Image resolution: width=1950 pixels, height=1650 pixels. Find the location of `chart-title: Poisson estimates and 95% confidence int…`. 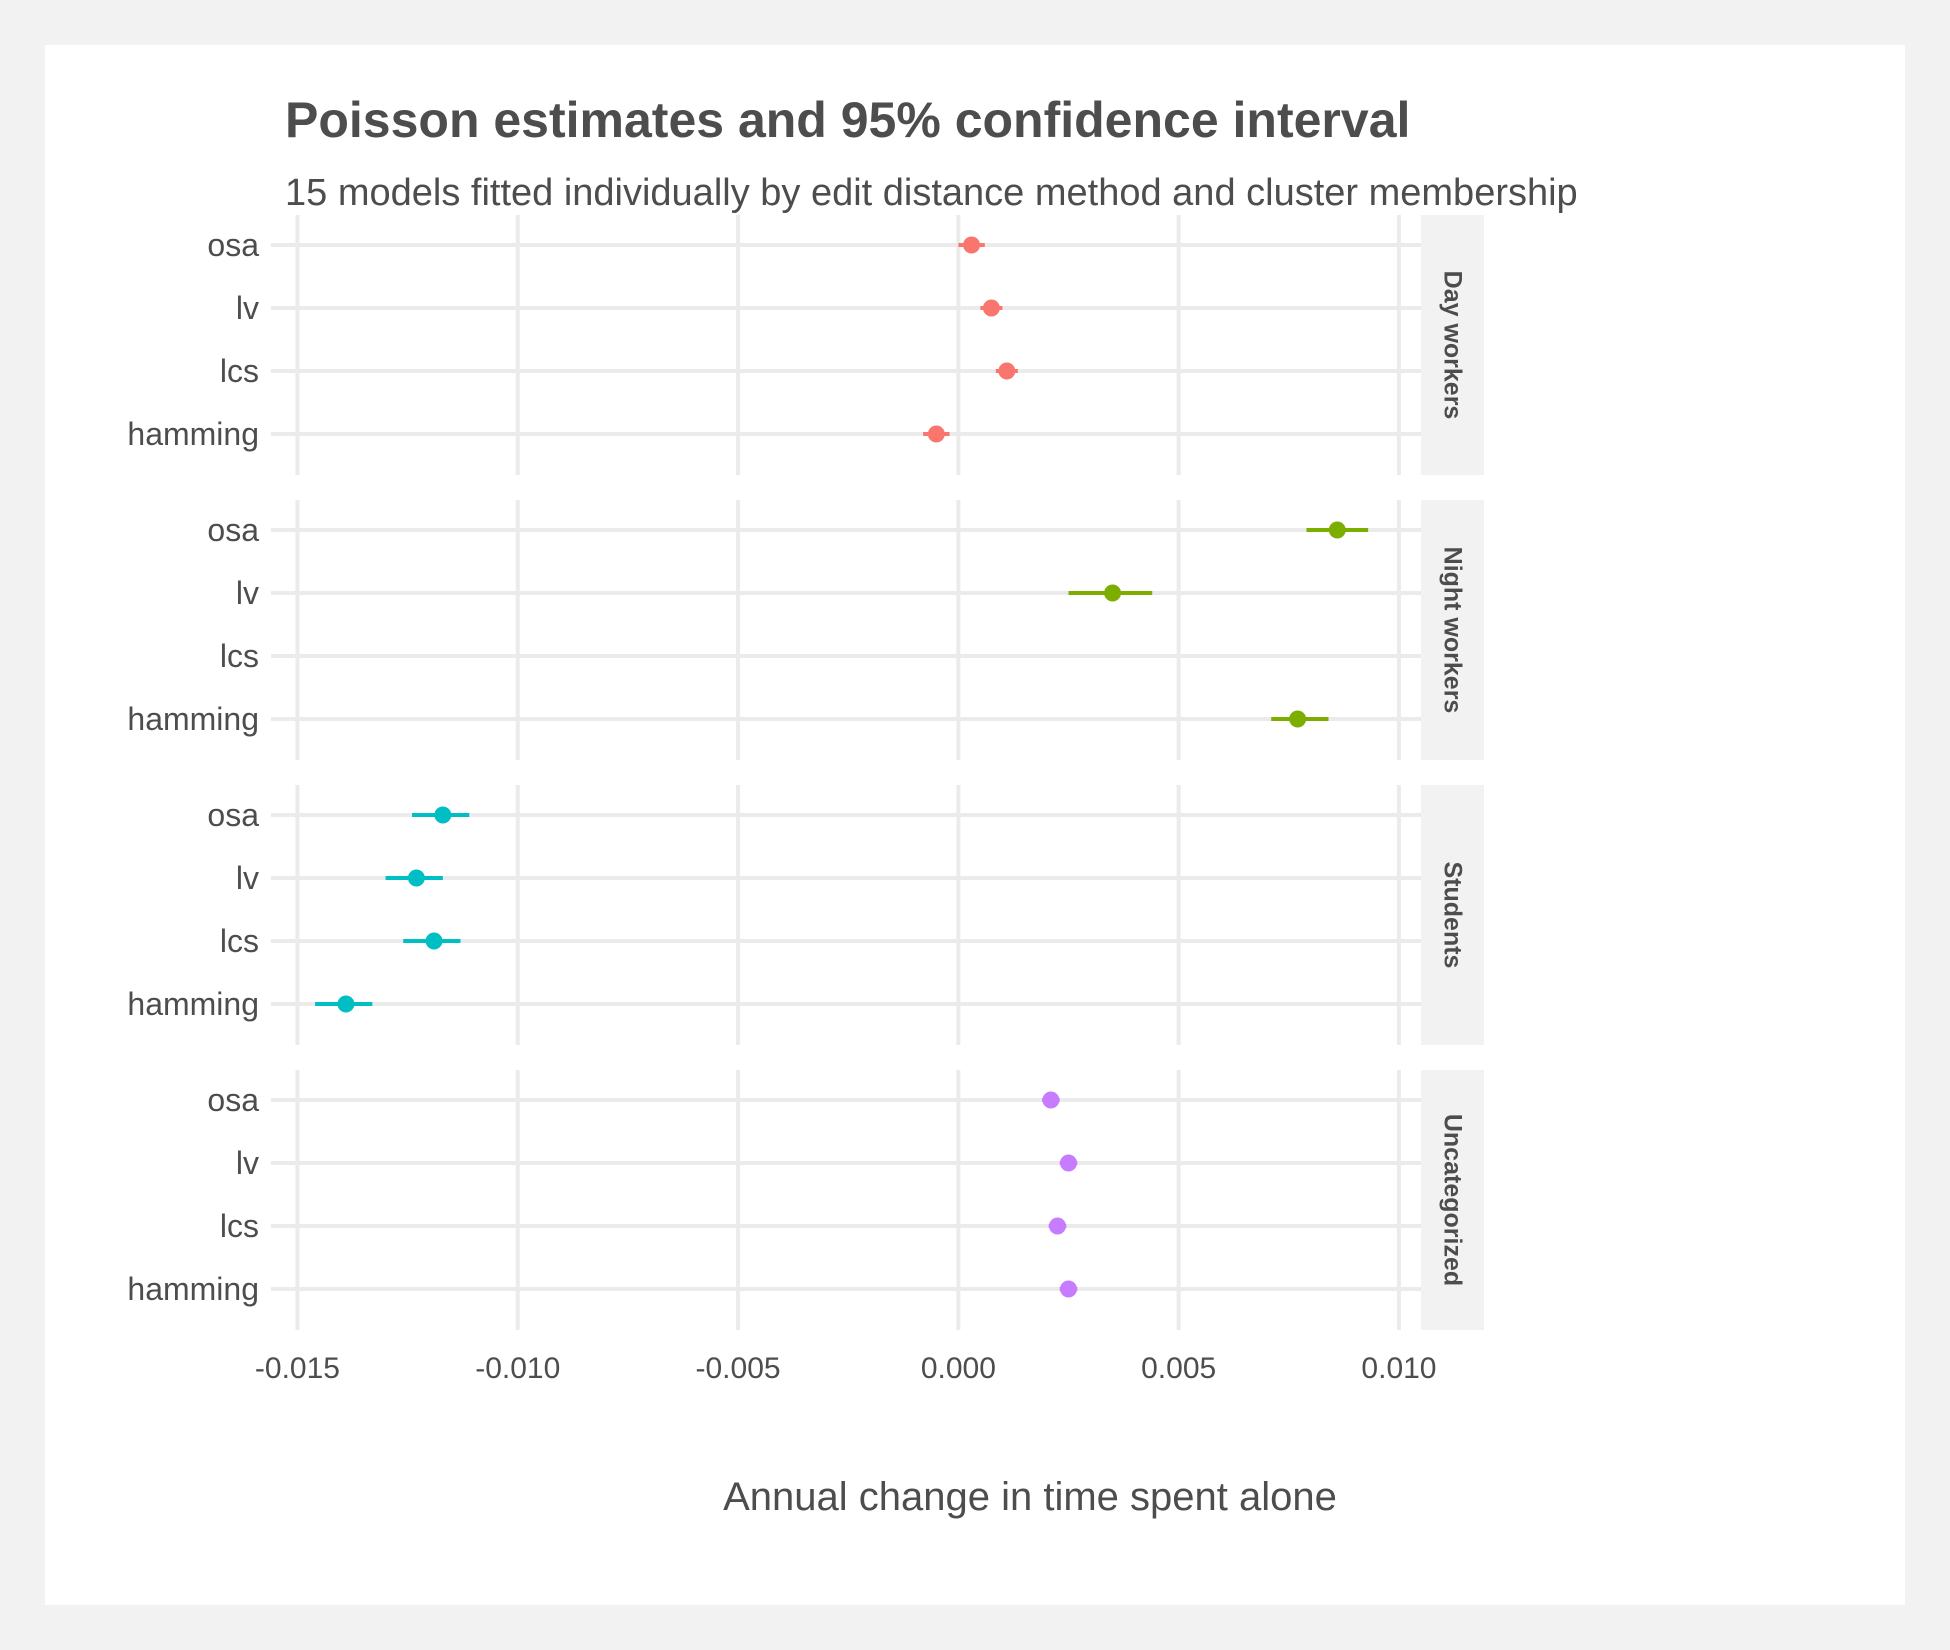

chart-title: Poisson estimates and 95% confidence int… is located at coordinates (847, 120).